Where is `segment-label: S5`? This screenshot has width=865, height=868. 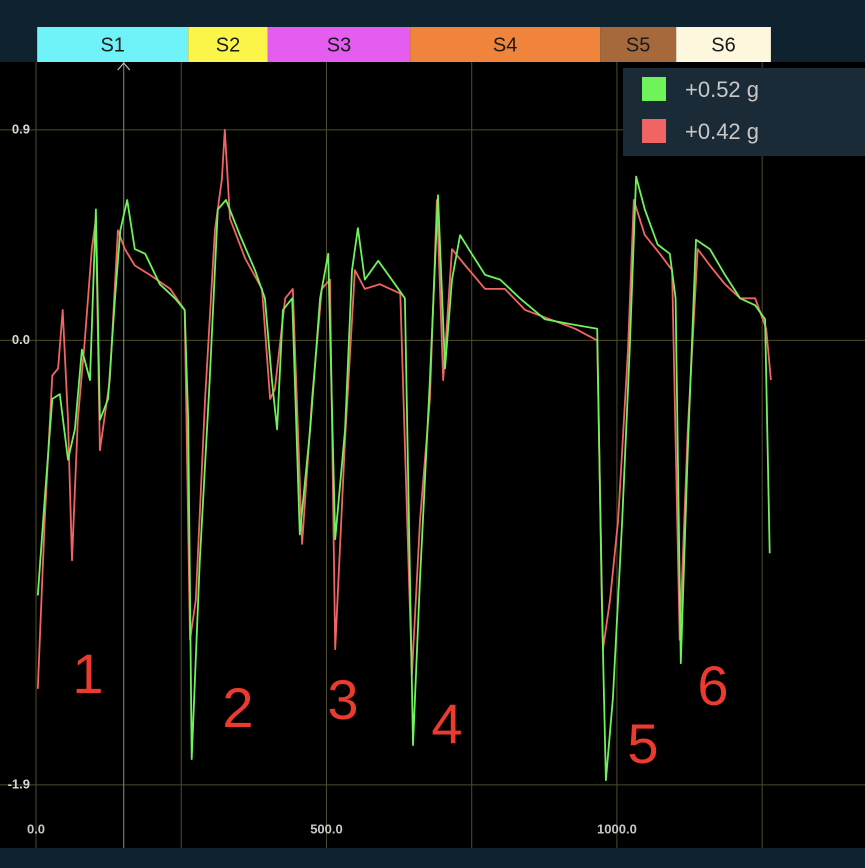
segment-label: S5 is located at coordinates (638, 45).